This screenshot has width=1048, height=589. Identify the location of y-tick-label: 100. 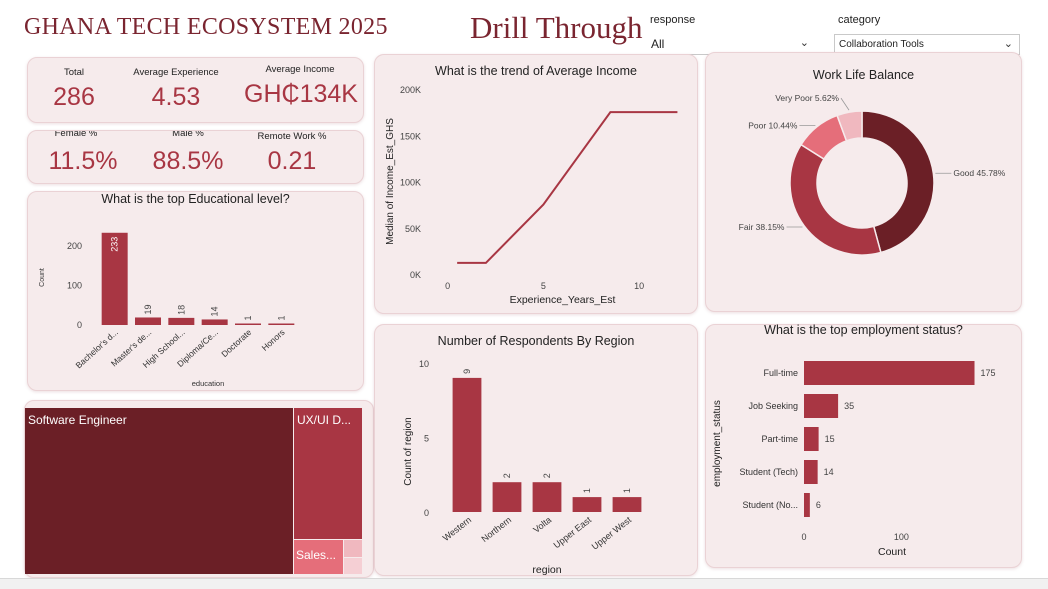
(74, 285).